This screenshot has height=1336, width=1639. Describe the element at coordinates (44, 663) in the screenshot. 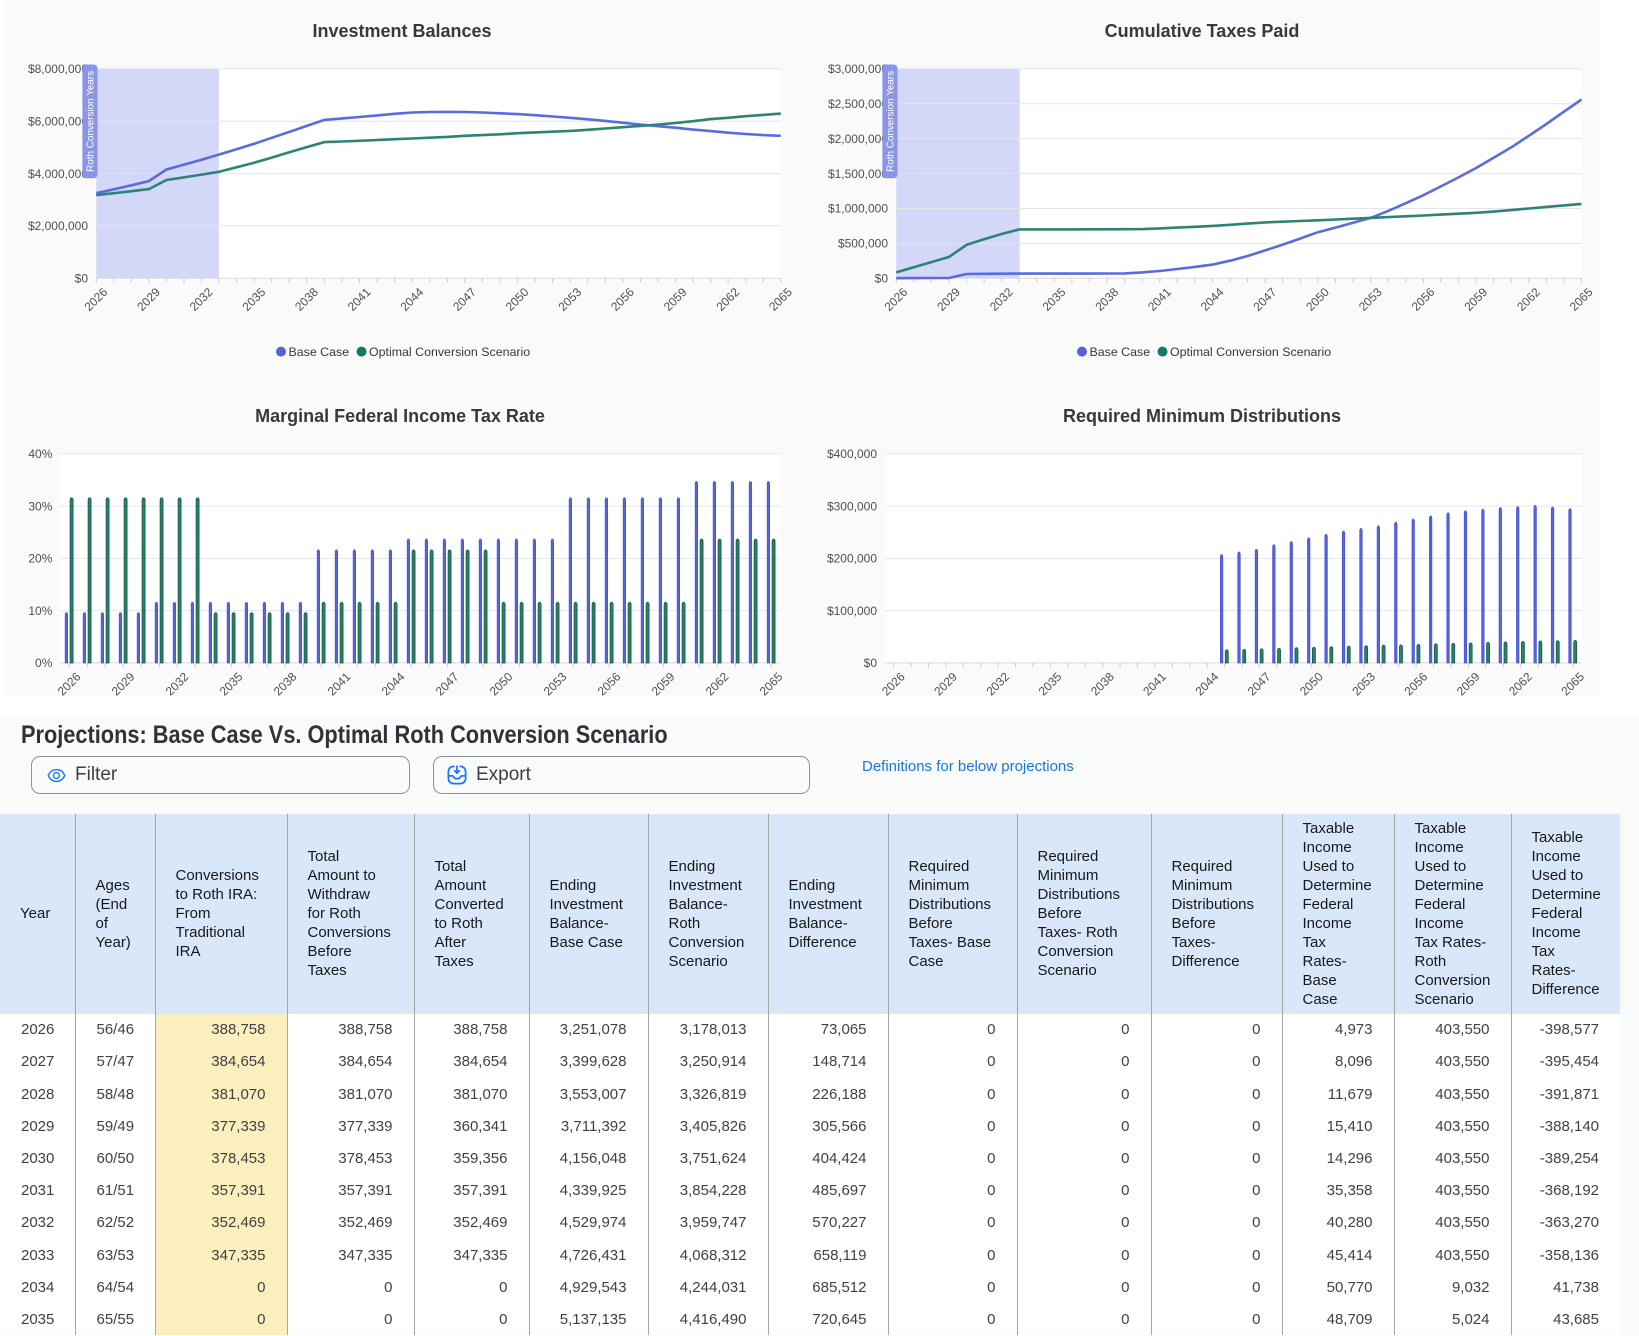

I see `svg-text: 0%` at that location.